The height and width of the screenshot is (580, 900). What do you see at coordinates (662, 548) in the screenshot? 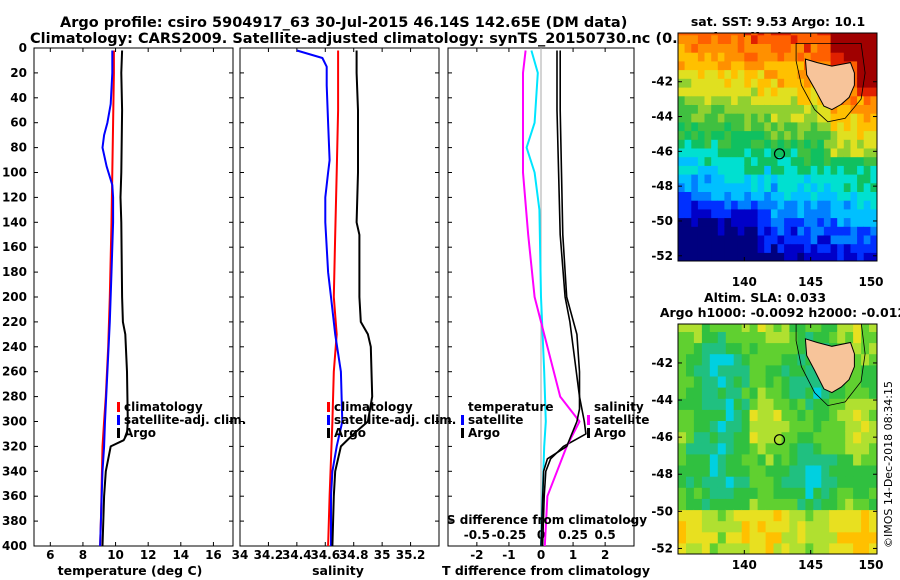
I see `lat-tick-label: -52` at bounding box center [662, 548].